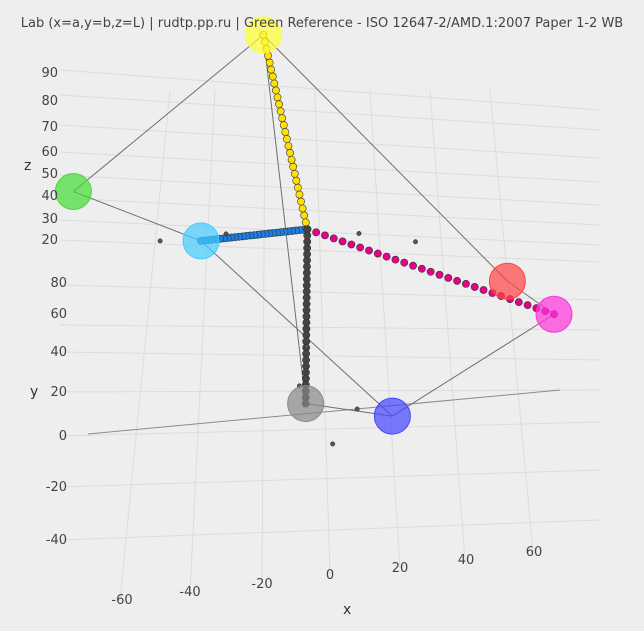  Describe the element at coordinates (466, 560) in the screenshot. I see `x-tick-label: 40` at that location.